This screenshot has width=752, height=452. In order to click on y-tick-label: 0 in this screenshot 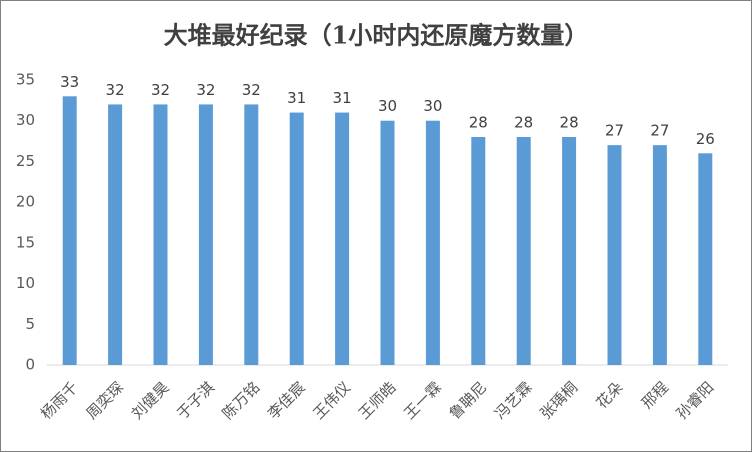, I will do `click(30, 365)`.